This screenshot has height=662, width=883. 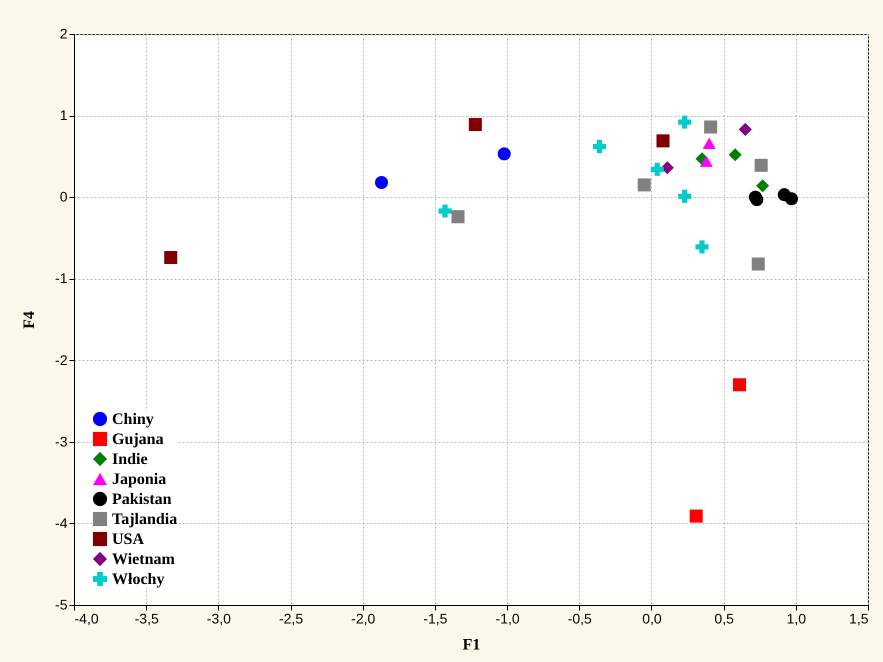 I want to click on x-tick-label: -0,5, so click(x=580, y=618).